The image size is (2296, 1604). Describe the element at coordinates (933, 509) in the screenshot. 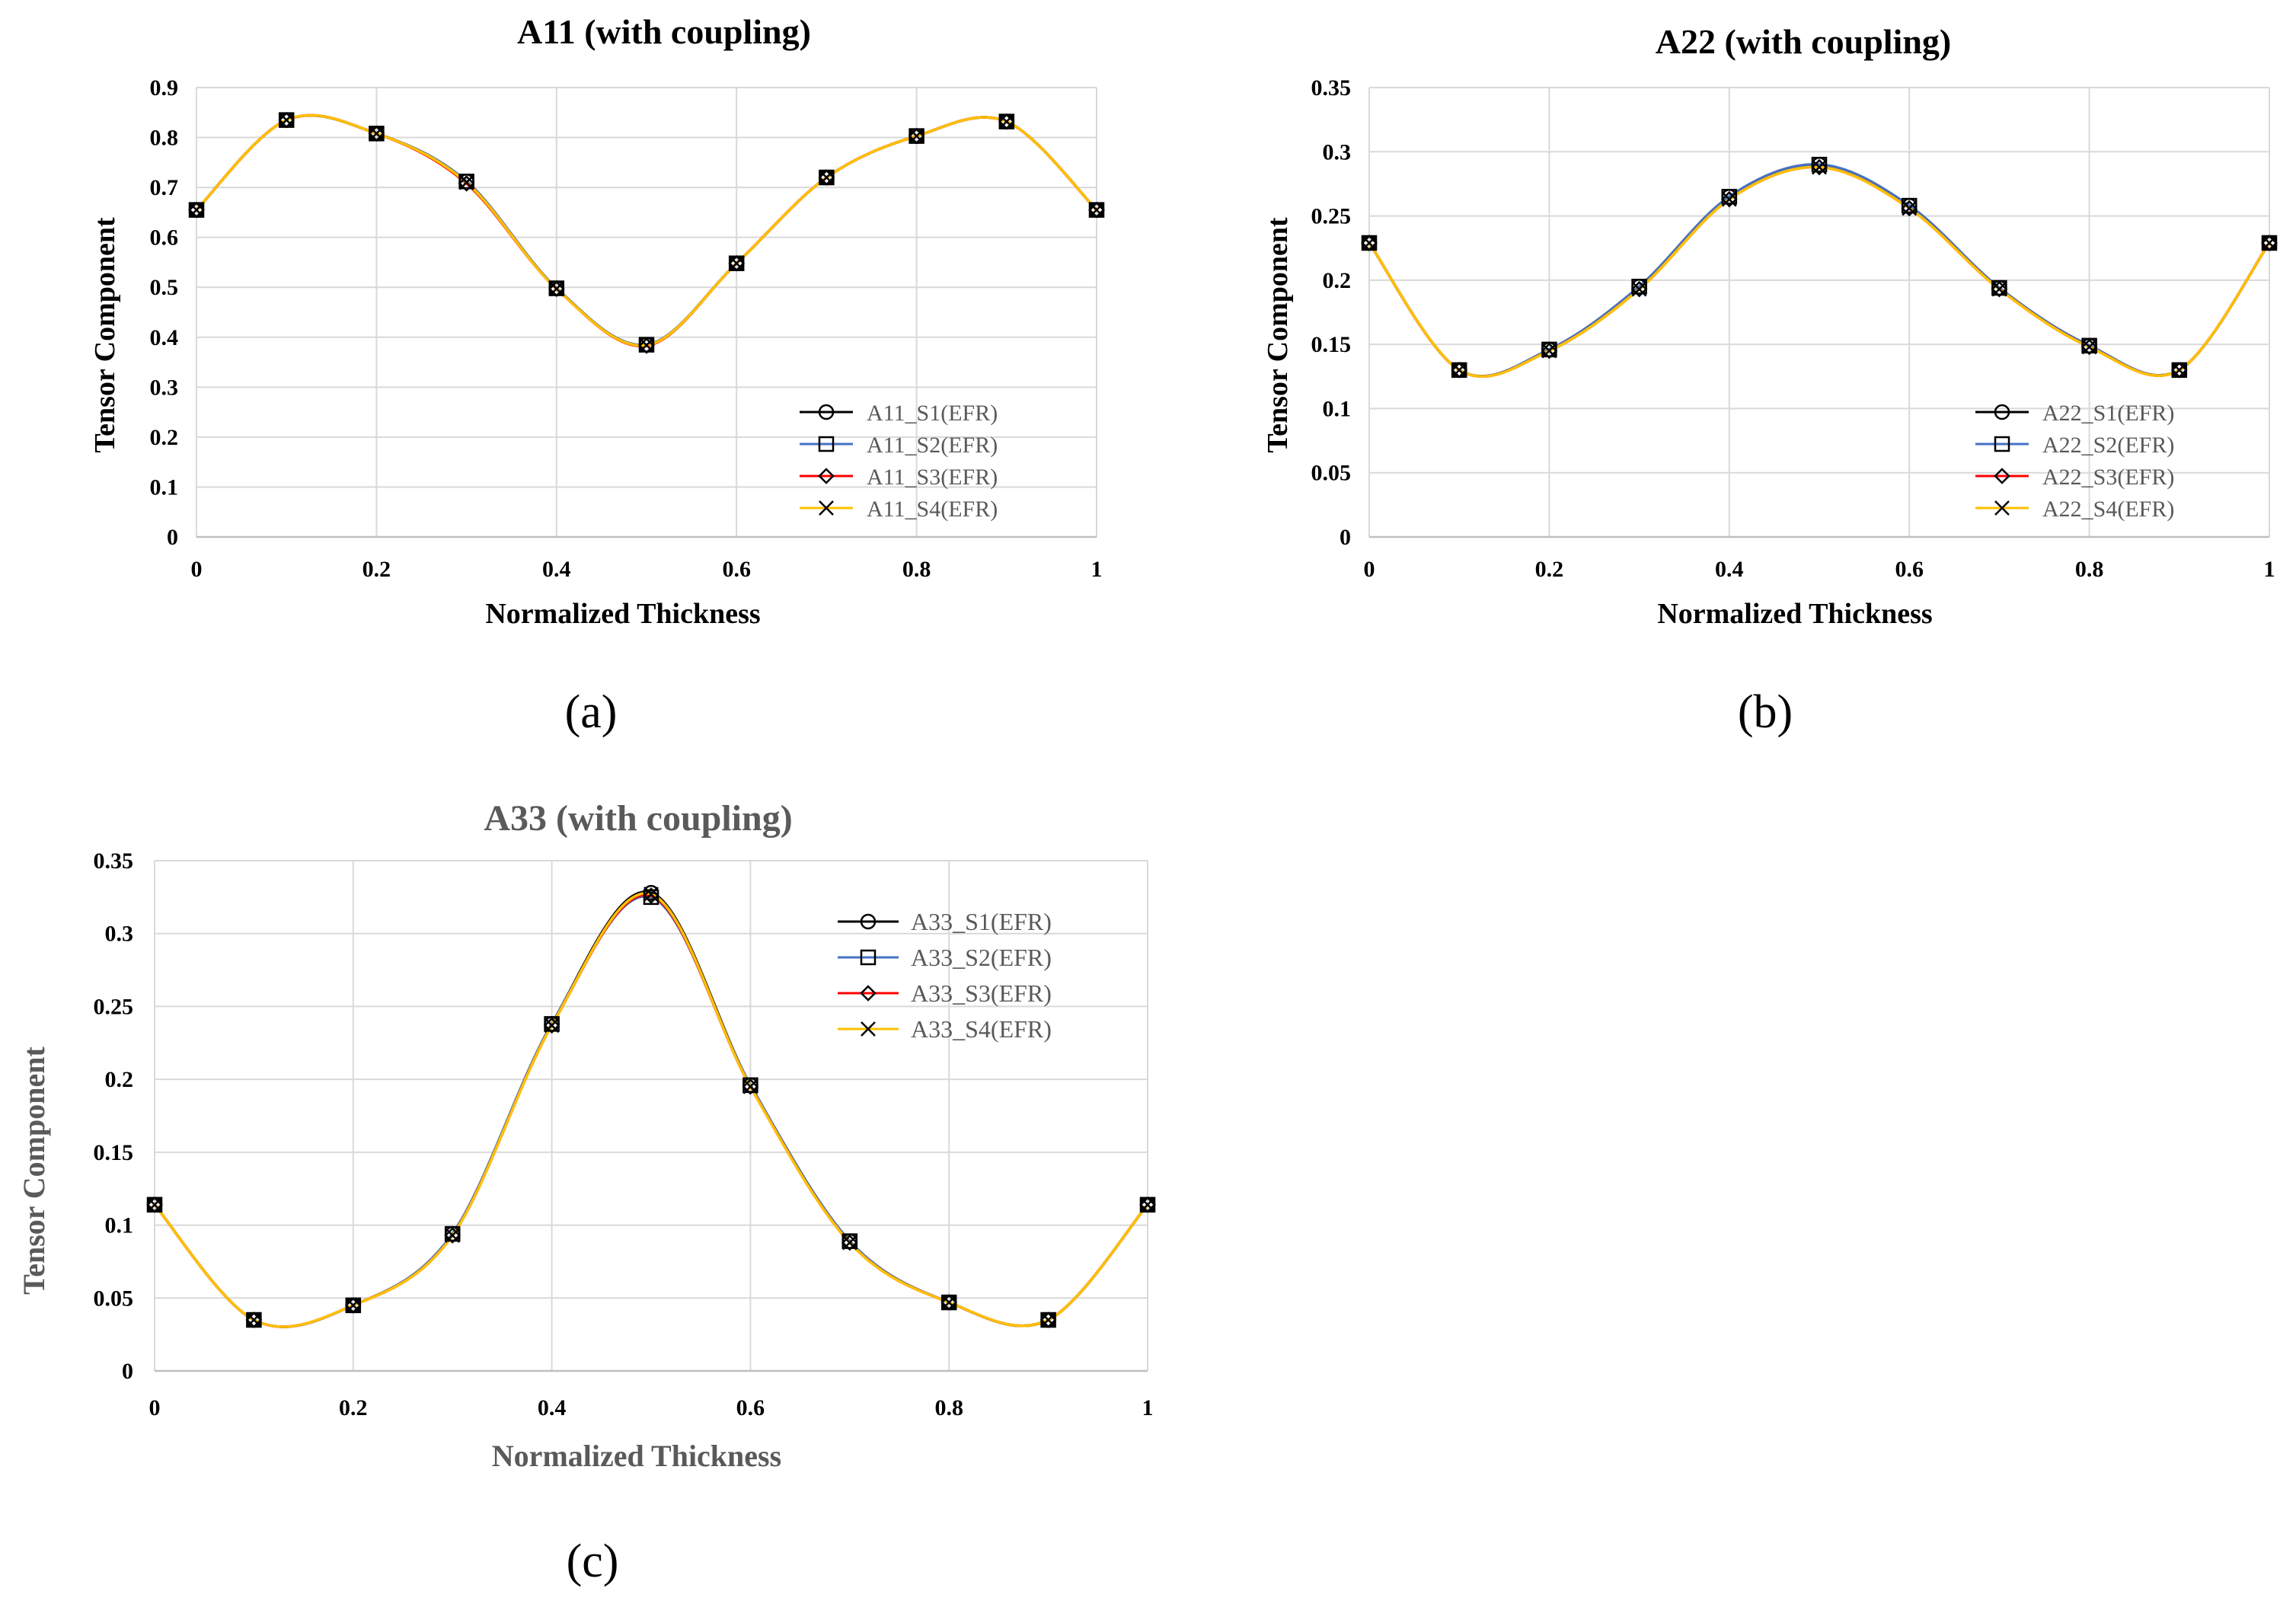

I see `legend-label-A11_S4(EFR): A11_S4(EFR)` at that location.